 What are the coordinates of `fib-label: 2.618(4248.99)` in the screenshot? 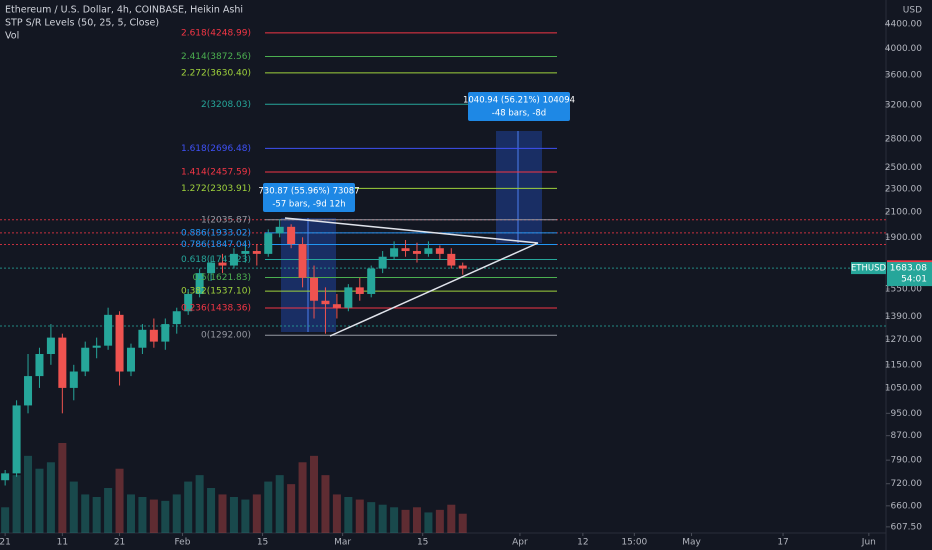 It's located at (216, 33).